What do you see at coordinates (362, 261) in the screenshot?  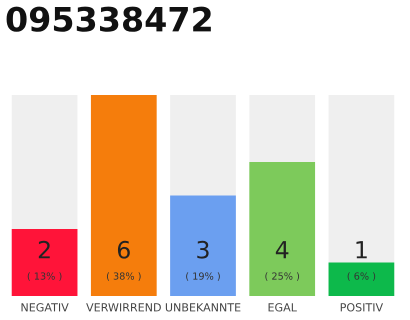 I see `data-label: 1 ( 6% )` at bounding box center [362, 261].